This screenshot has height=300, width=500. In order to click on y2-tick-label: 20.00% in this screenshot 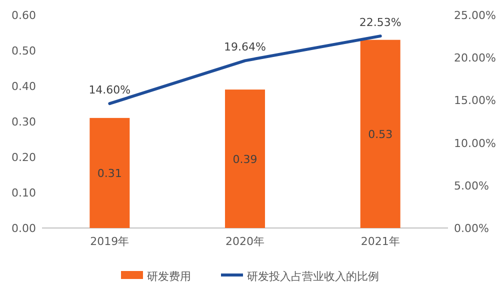, I will do `click(475, 58)`.